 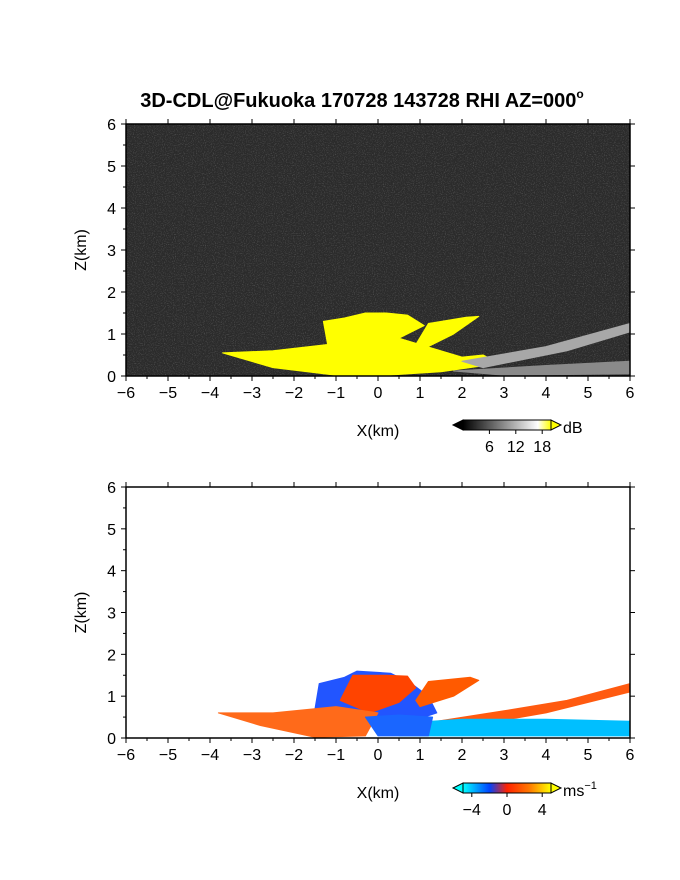 I want to click on colorbar-tick-label: 4, so click(x=542, y=810).